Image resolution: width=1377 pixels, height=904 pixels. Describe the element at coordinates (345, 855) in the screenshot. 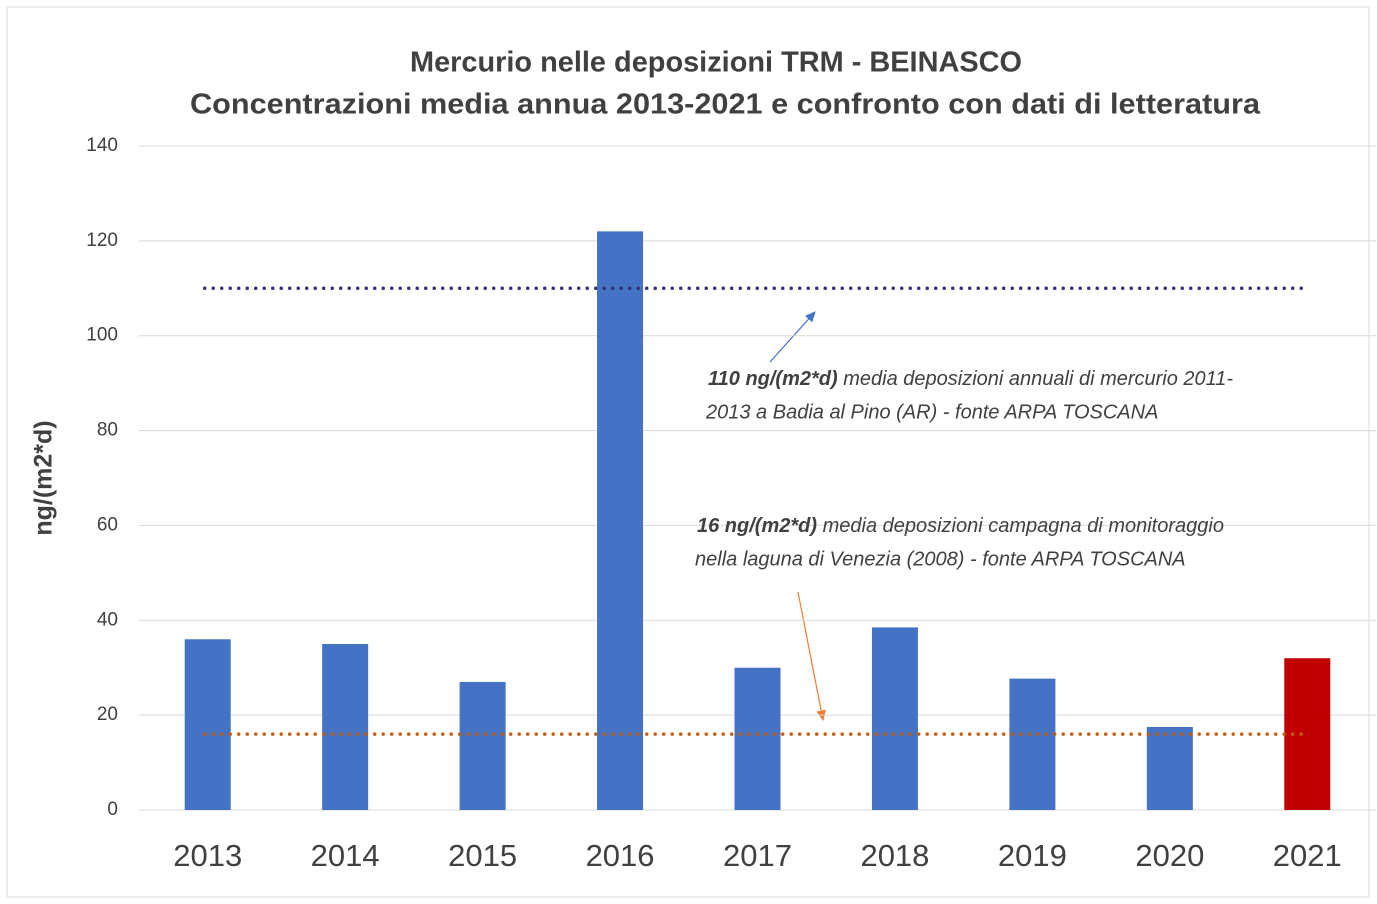

I see `x-tick-label: 2014` at that location.